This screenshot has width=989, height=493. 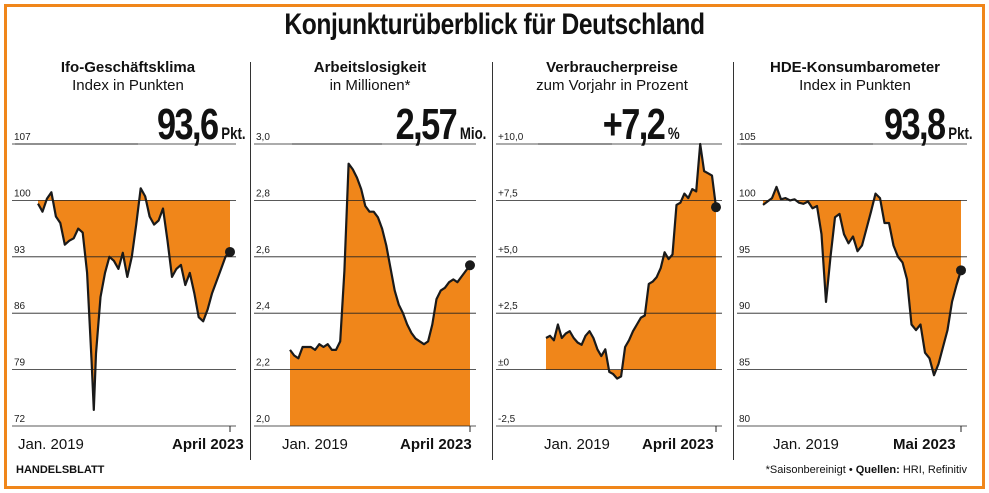 What do you see at coordinates (672, 133) in the screenshot?
I see `headline-unit: %` at bounding box center [672, 133].